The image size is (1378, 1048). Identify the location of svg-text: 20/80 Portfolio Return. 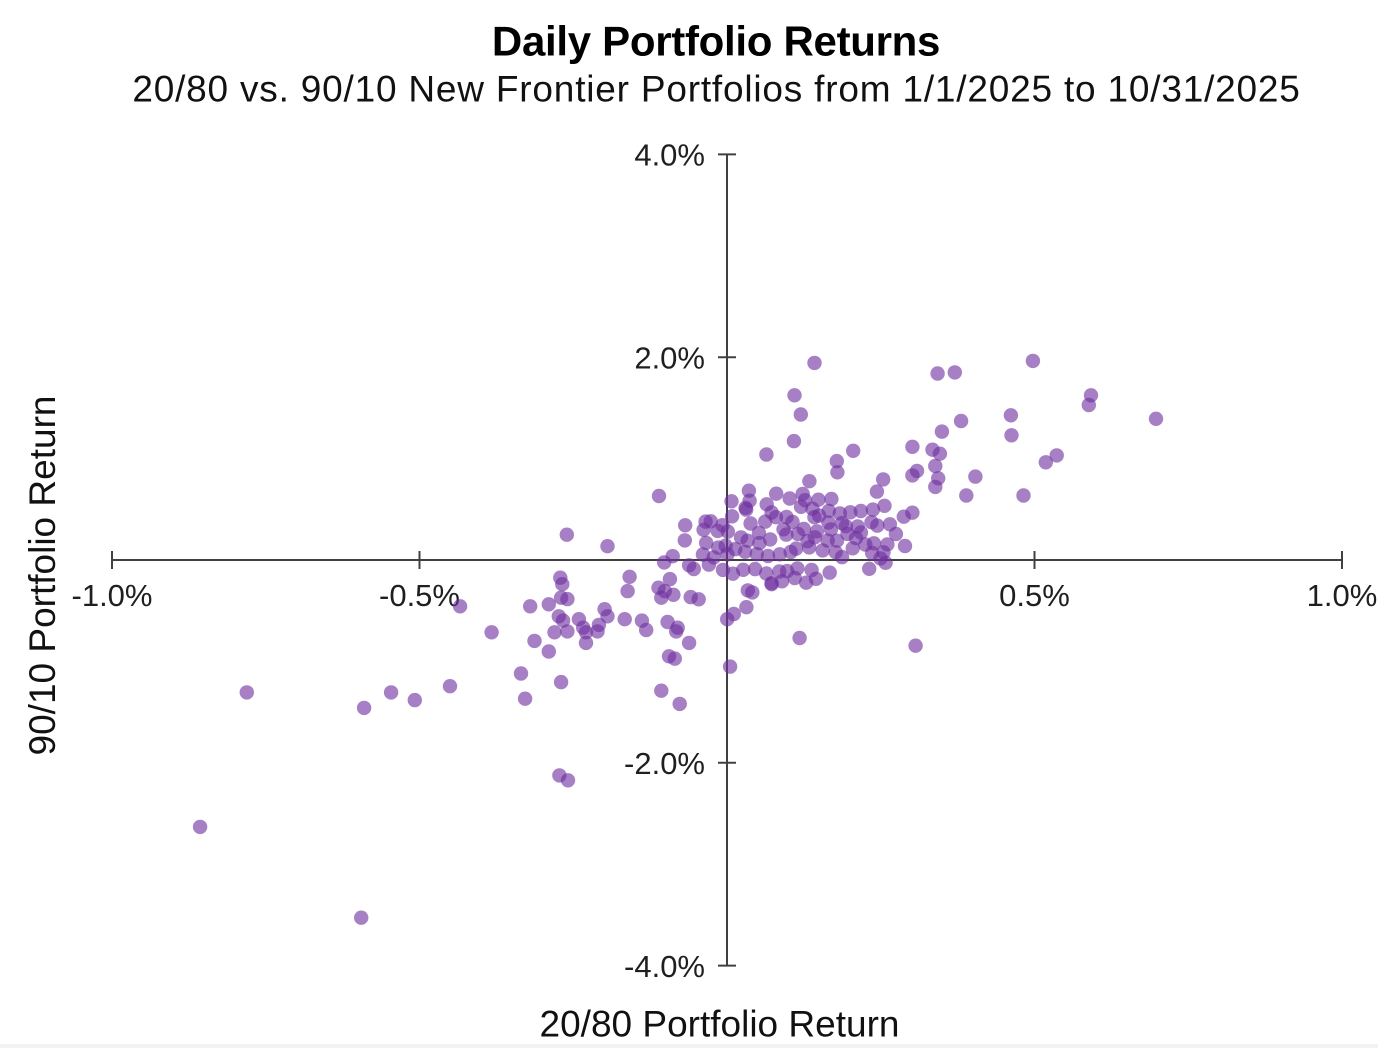
(720, 1023).